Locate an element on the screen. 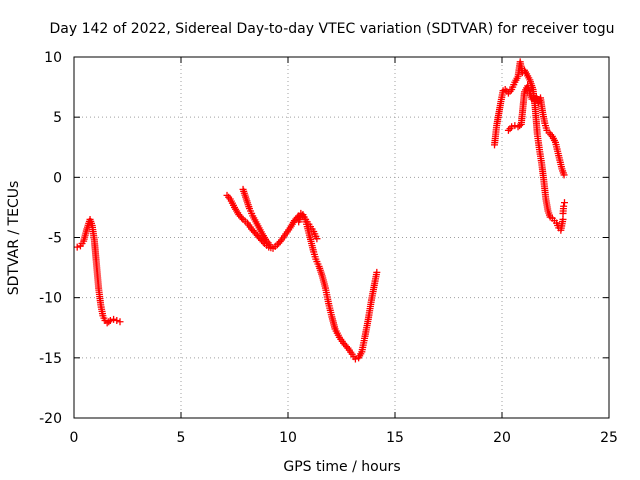 The height and width of the screenshot is (480, 640). x-tick-label: 25 is located at coordinates (609, 438).